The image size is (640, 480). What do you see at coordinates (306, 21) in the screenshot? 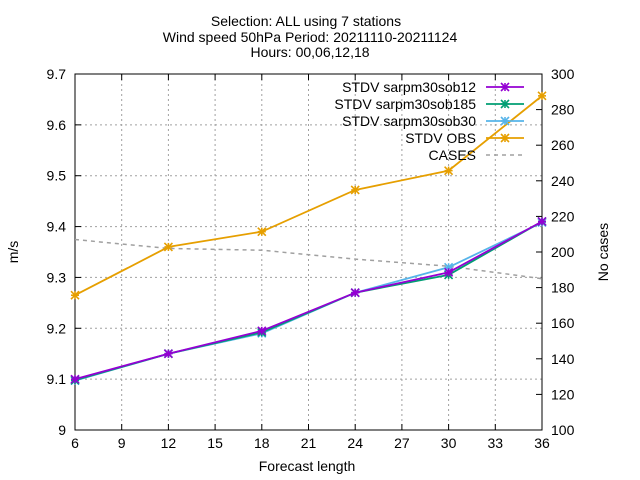
I see `title-line-1: Selection: ALL using 7 stations` at bounding box center [306, 21].